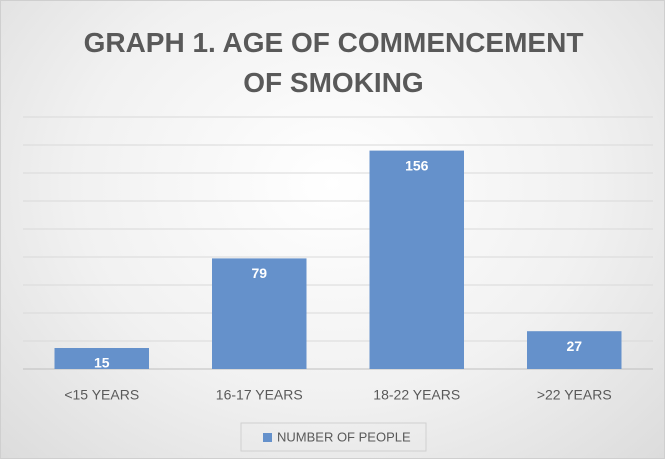 The width and height of the screenshot is (665, 459). Describe the element at coordinates (417, 165) in the screenshot. I see `data-label: 156` at that location.